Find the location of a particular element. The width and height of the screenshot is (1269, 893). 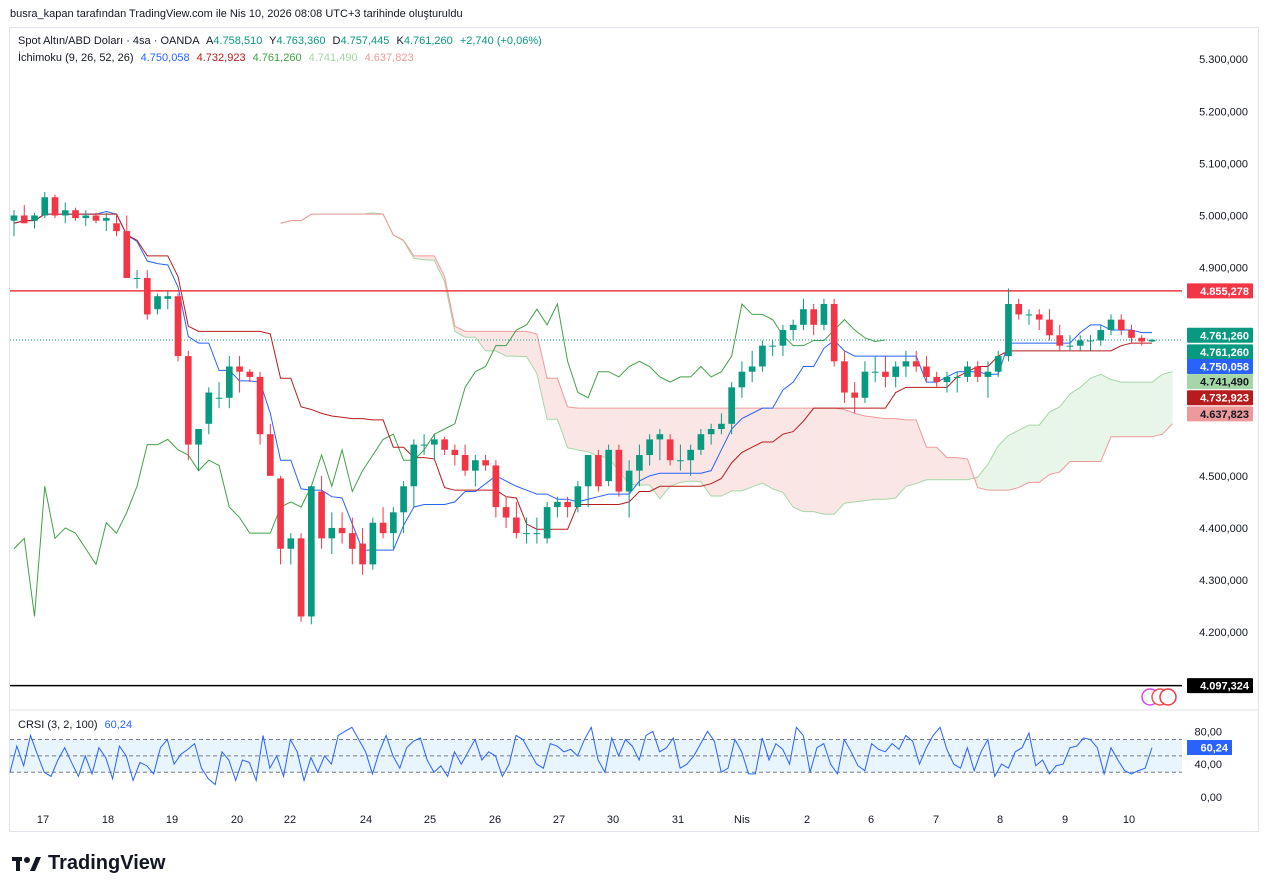

open-value: 4.758,510 is located at coordinates (238, 41).